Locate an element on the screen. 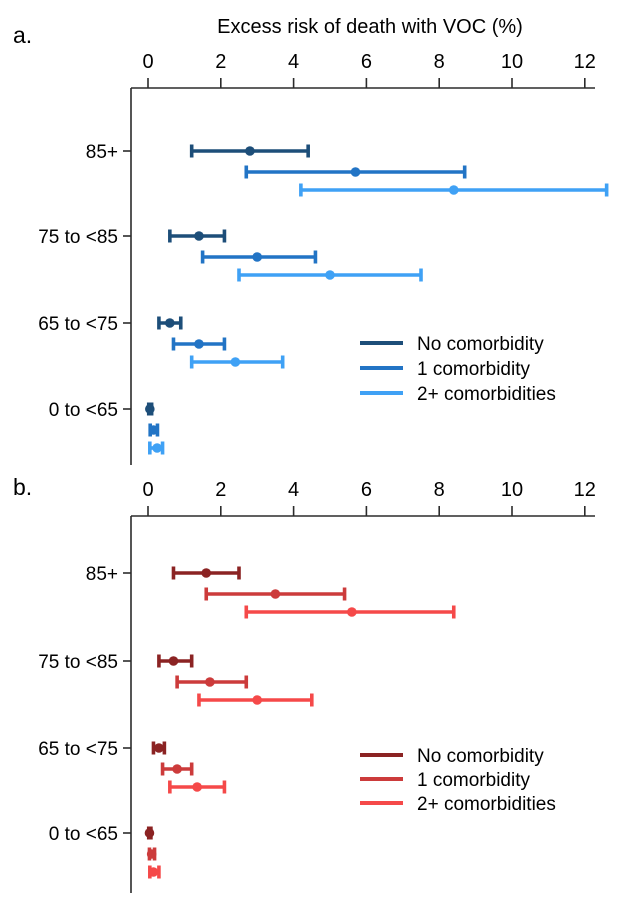 This screenshot has width=621, height=904. chart-title: Excess risk of death with VOC (%) is located at coordinates (370, 27).